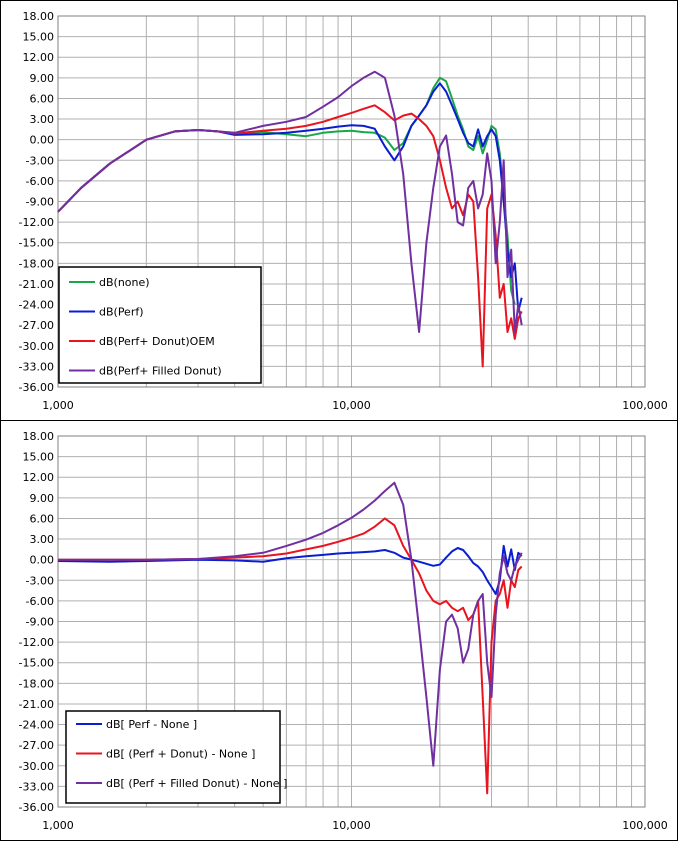 This screenshot has height=841, width=678. What do you see at coordinates (151, 724) in the screenshot?
I see `legend-label: dB[ Perf - None ]` at bounding box center [151, 724].